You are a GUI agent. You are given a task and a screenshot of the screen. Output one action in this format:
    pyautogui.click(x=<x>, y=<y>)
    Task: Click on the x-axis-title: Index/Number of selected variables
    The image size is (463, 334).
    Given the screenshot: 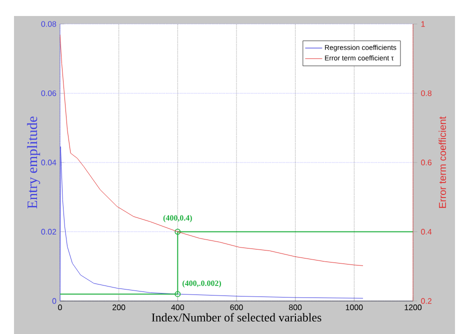 What is the action you would take?
    pyautogui.click(x=237, y=317)
    